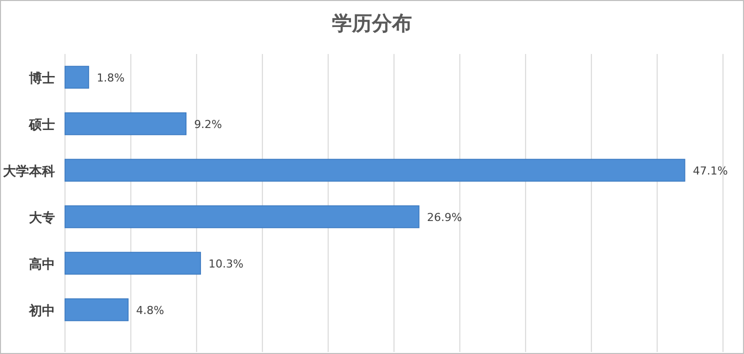 Image resolution: width=744 pixels, height=354 pixels. I want to click on y-tick-label: 硕士, so click(41, 125).